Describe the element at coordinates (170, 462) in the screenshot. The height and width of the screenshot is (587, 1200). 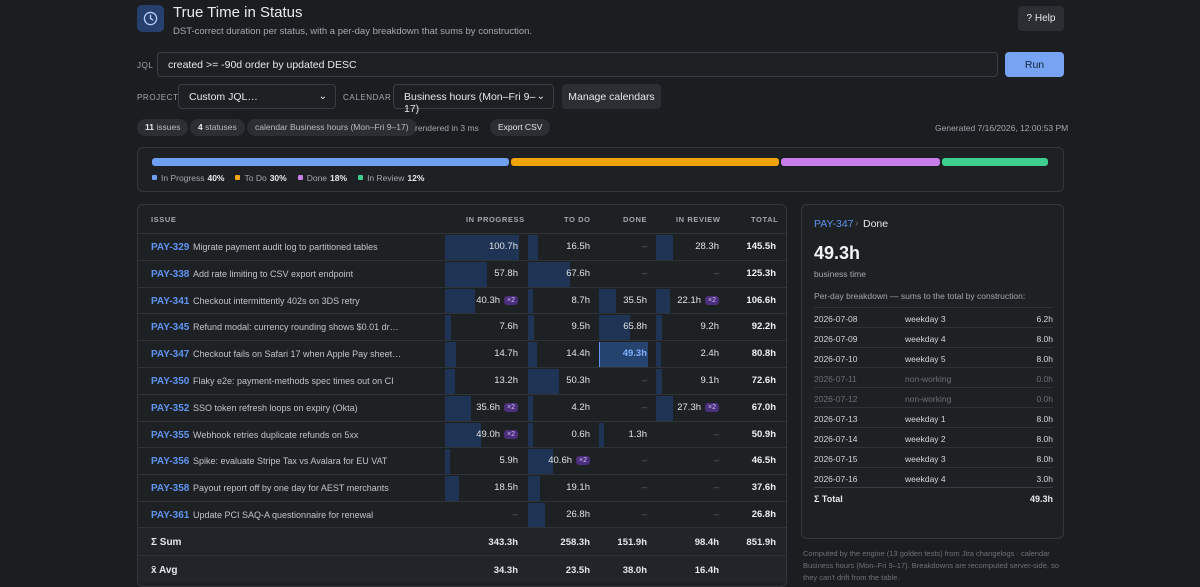
I see `issue-key-link: PAY-356` at that location.